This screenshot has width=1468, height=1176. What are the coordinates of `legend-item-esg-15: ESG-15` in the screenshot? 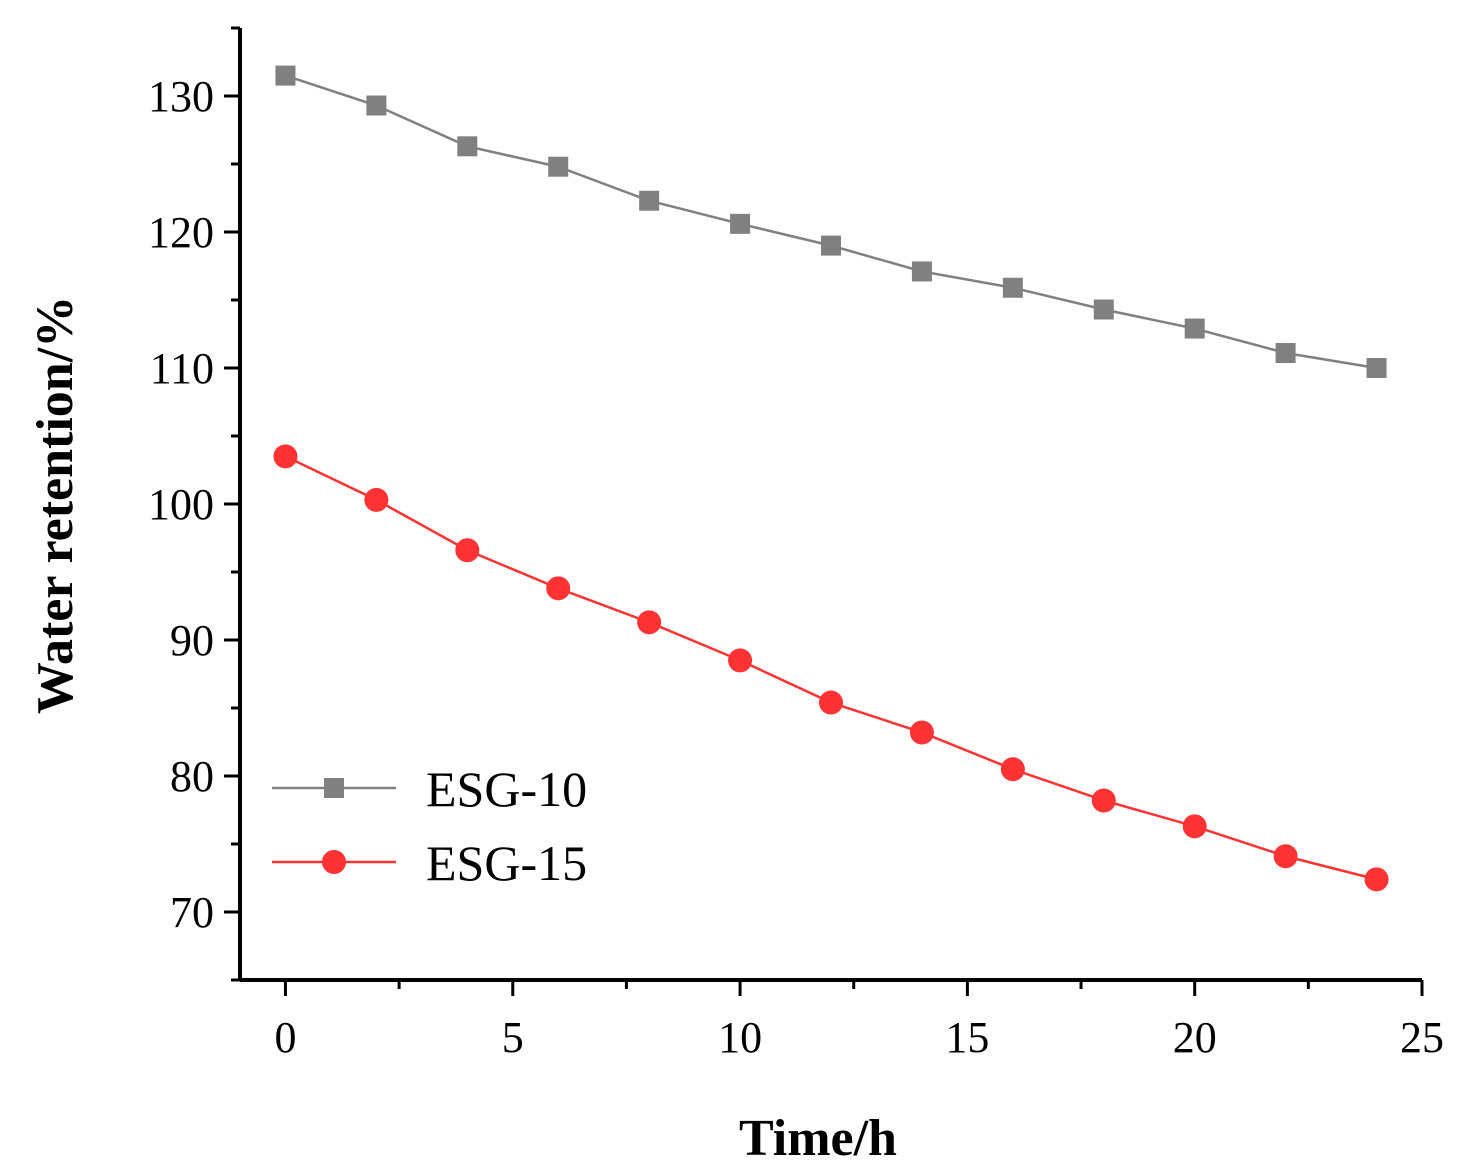 It's located at (429, 863).